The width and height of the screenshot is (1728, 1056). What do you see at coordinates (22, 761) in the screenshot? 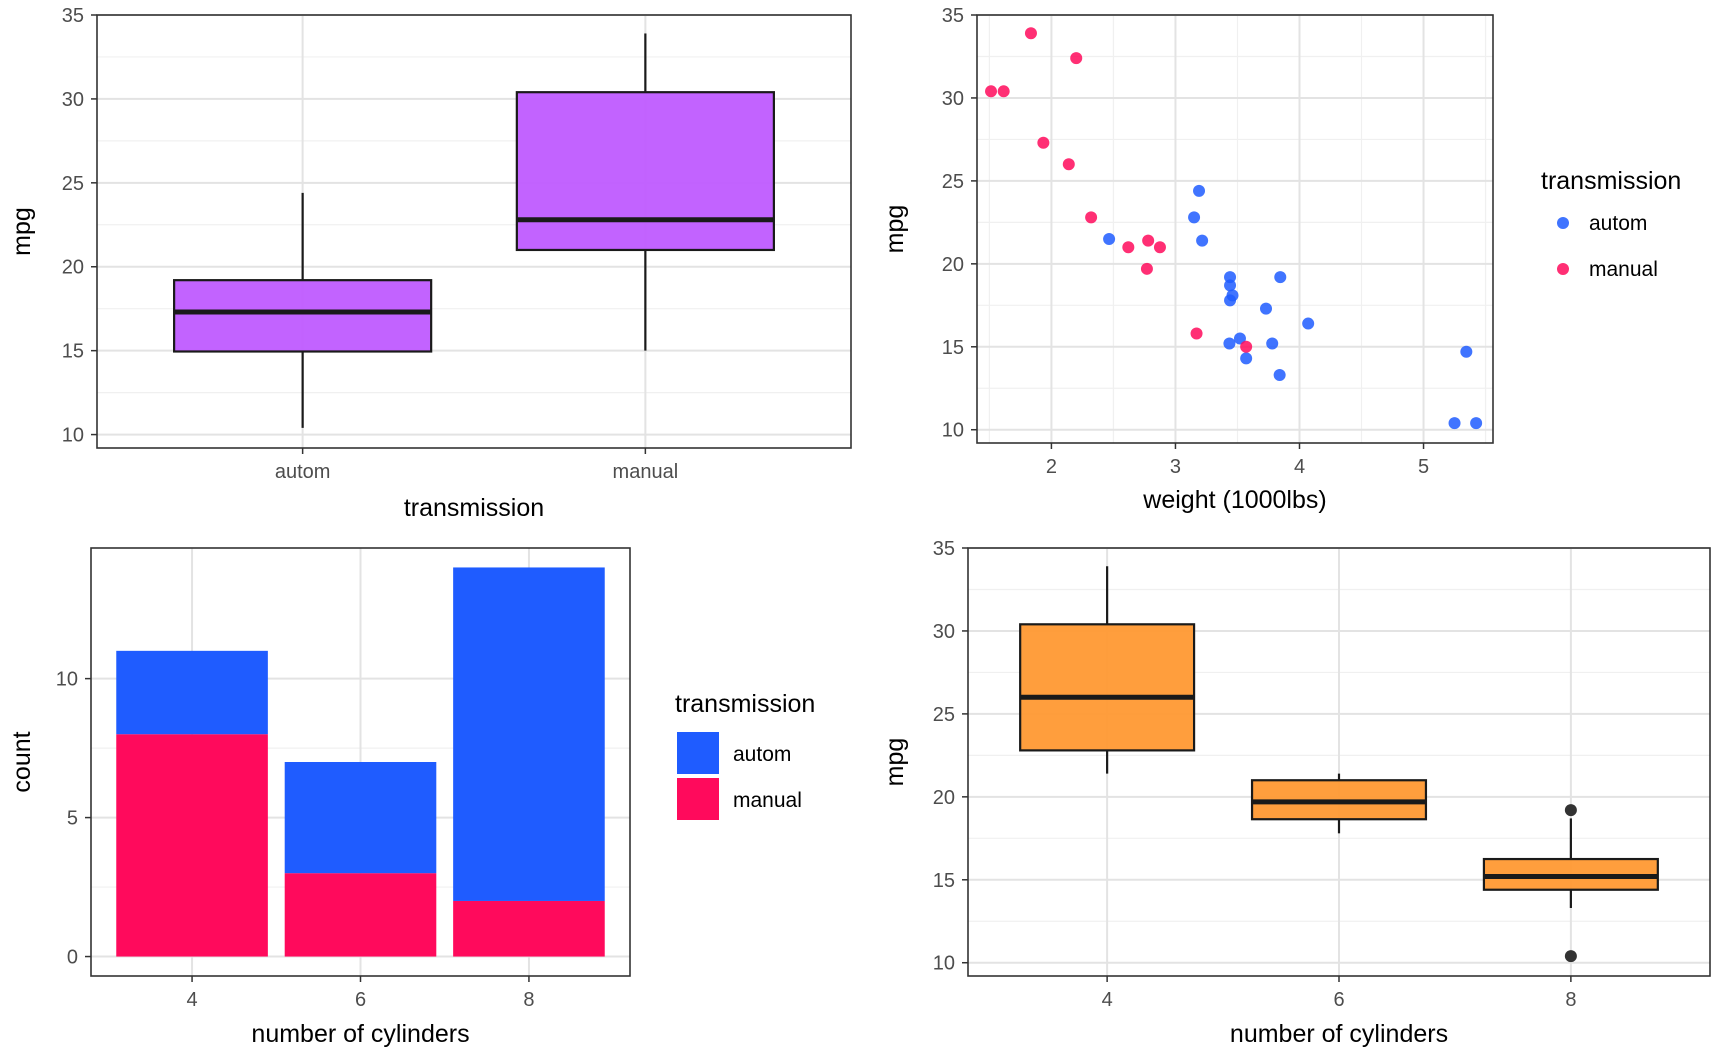
I see `y-axis-title: count` at bounding box center [22, 761].